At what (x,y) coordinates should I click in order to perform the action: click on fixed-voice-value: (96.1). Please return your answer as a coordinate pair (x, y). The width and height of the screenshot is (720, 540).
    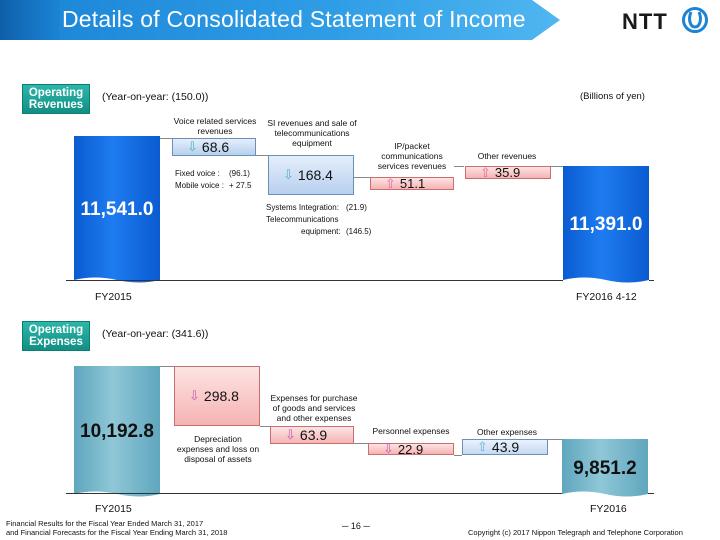
    Looking at the image, I should click on (239, 173).